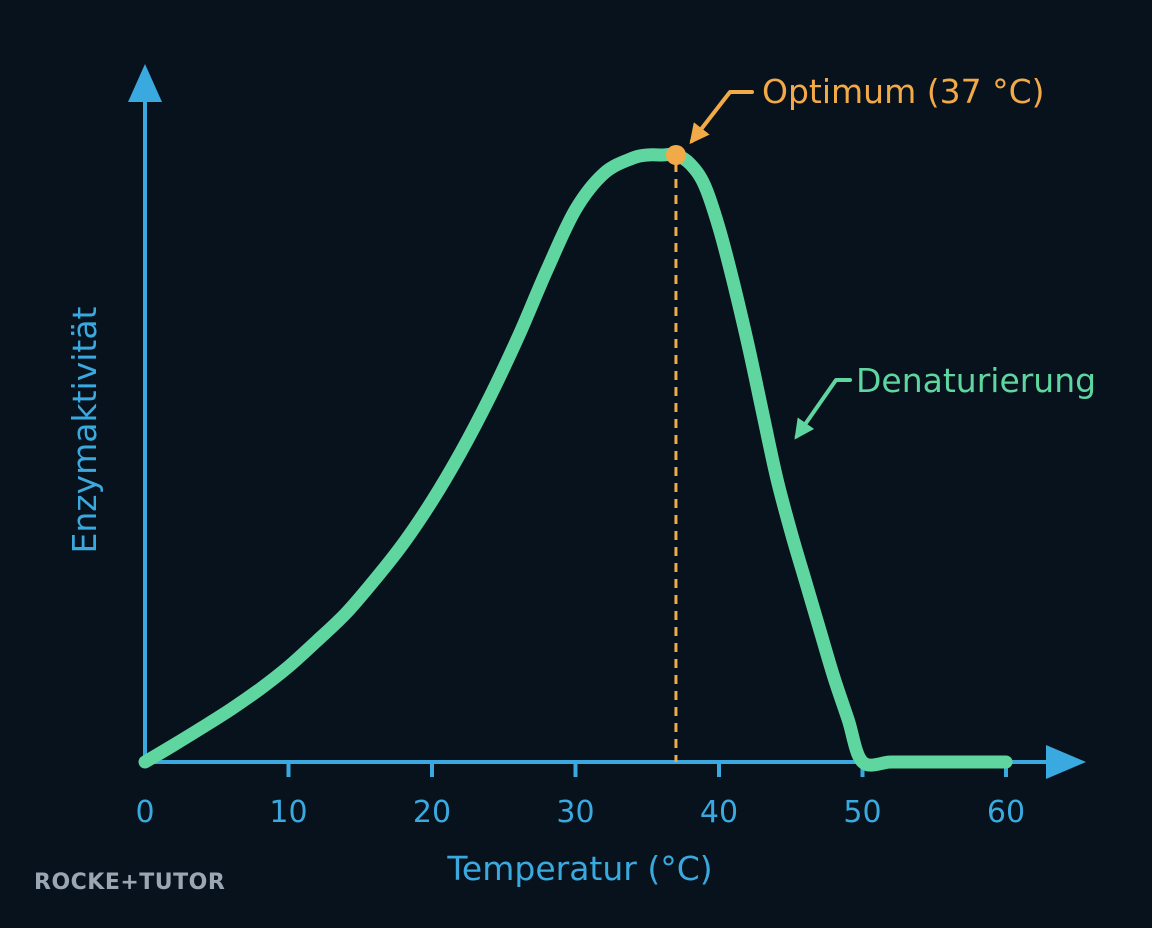  I want to click on denaturation-label: Denaturierung, so click(976, 380).